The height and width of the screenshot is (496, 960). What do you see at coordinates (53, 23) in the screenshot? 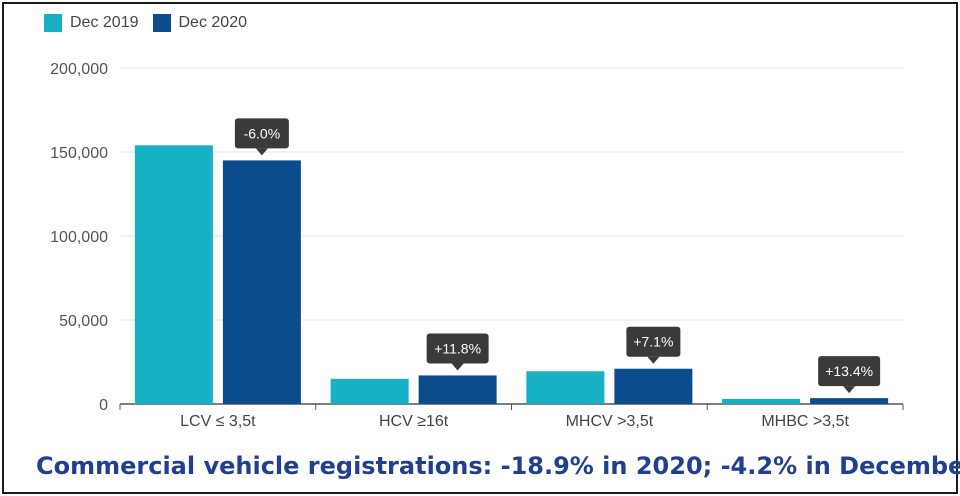
I see `legend-swatch-dec-2019` at bounding box center [53, 23].